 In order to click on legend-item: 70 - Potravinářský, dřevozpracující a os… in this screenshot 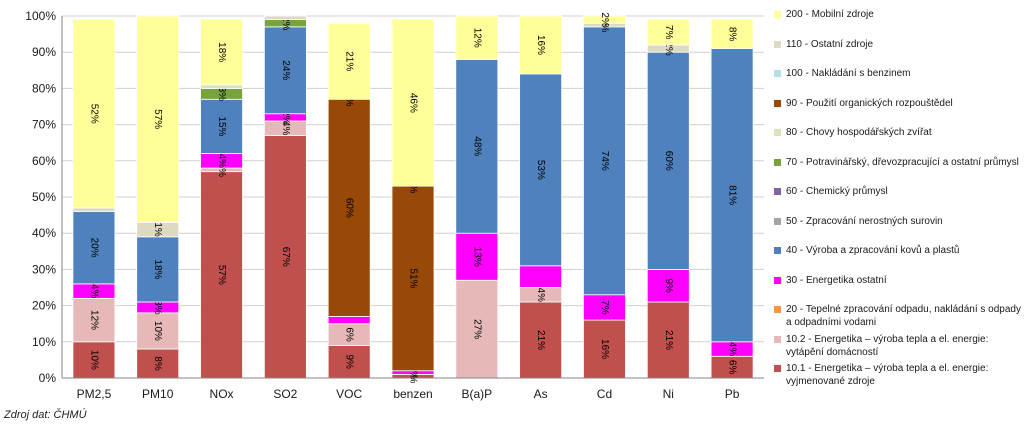, I will do `click(898, 162)`.